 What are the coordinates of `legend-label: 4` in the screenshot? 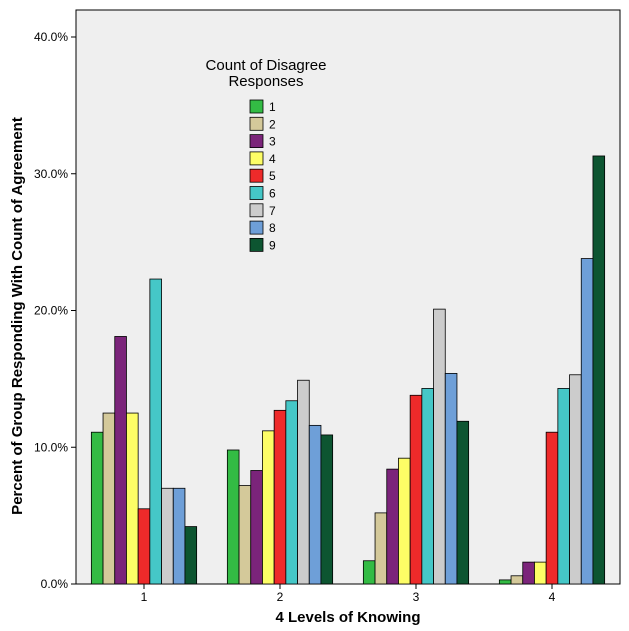 It's located at (272, 159).